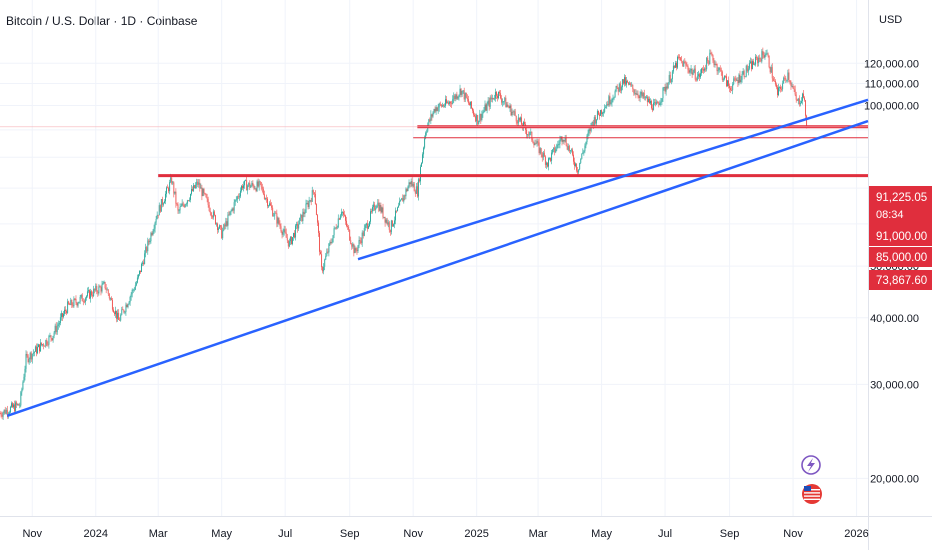 The width and height of the screenshot is (932, 550). What do you see at coordinates (892, 84) in the screenshot?
I see `y-tick-label: 110,000.00` at bounding box center [892, 84].